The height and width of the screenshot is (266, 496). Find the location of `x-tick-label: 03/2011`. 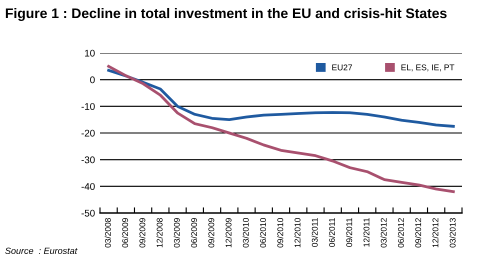

x-tick-label: 03/2011 is located at coordinates (315, 232).